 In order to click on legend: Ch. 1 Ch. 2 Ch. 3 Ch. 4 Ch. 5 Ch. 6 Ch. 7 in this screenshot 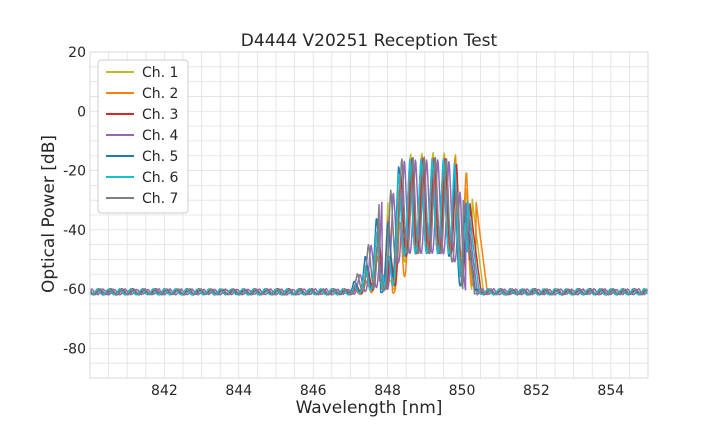, I will do `click(143, 136)`.